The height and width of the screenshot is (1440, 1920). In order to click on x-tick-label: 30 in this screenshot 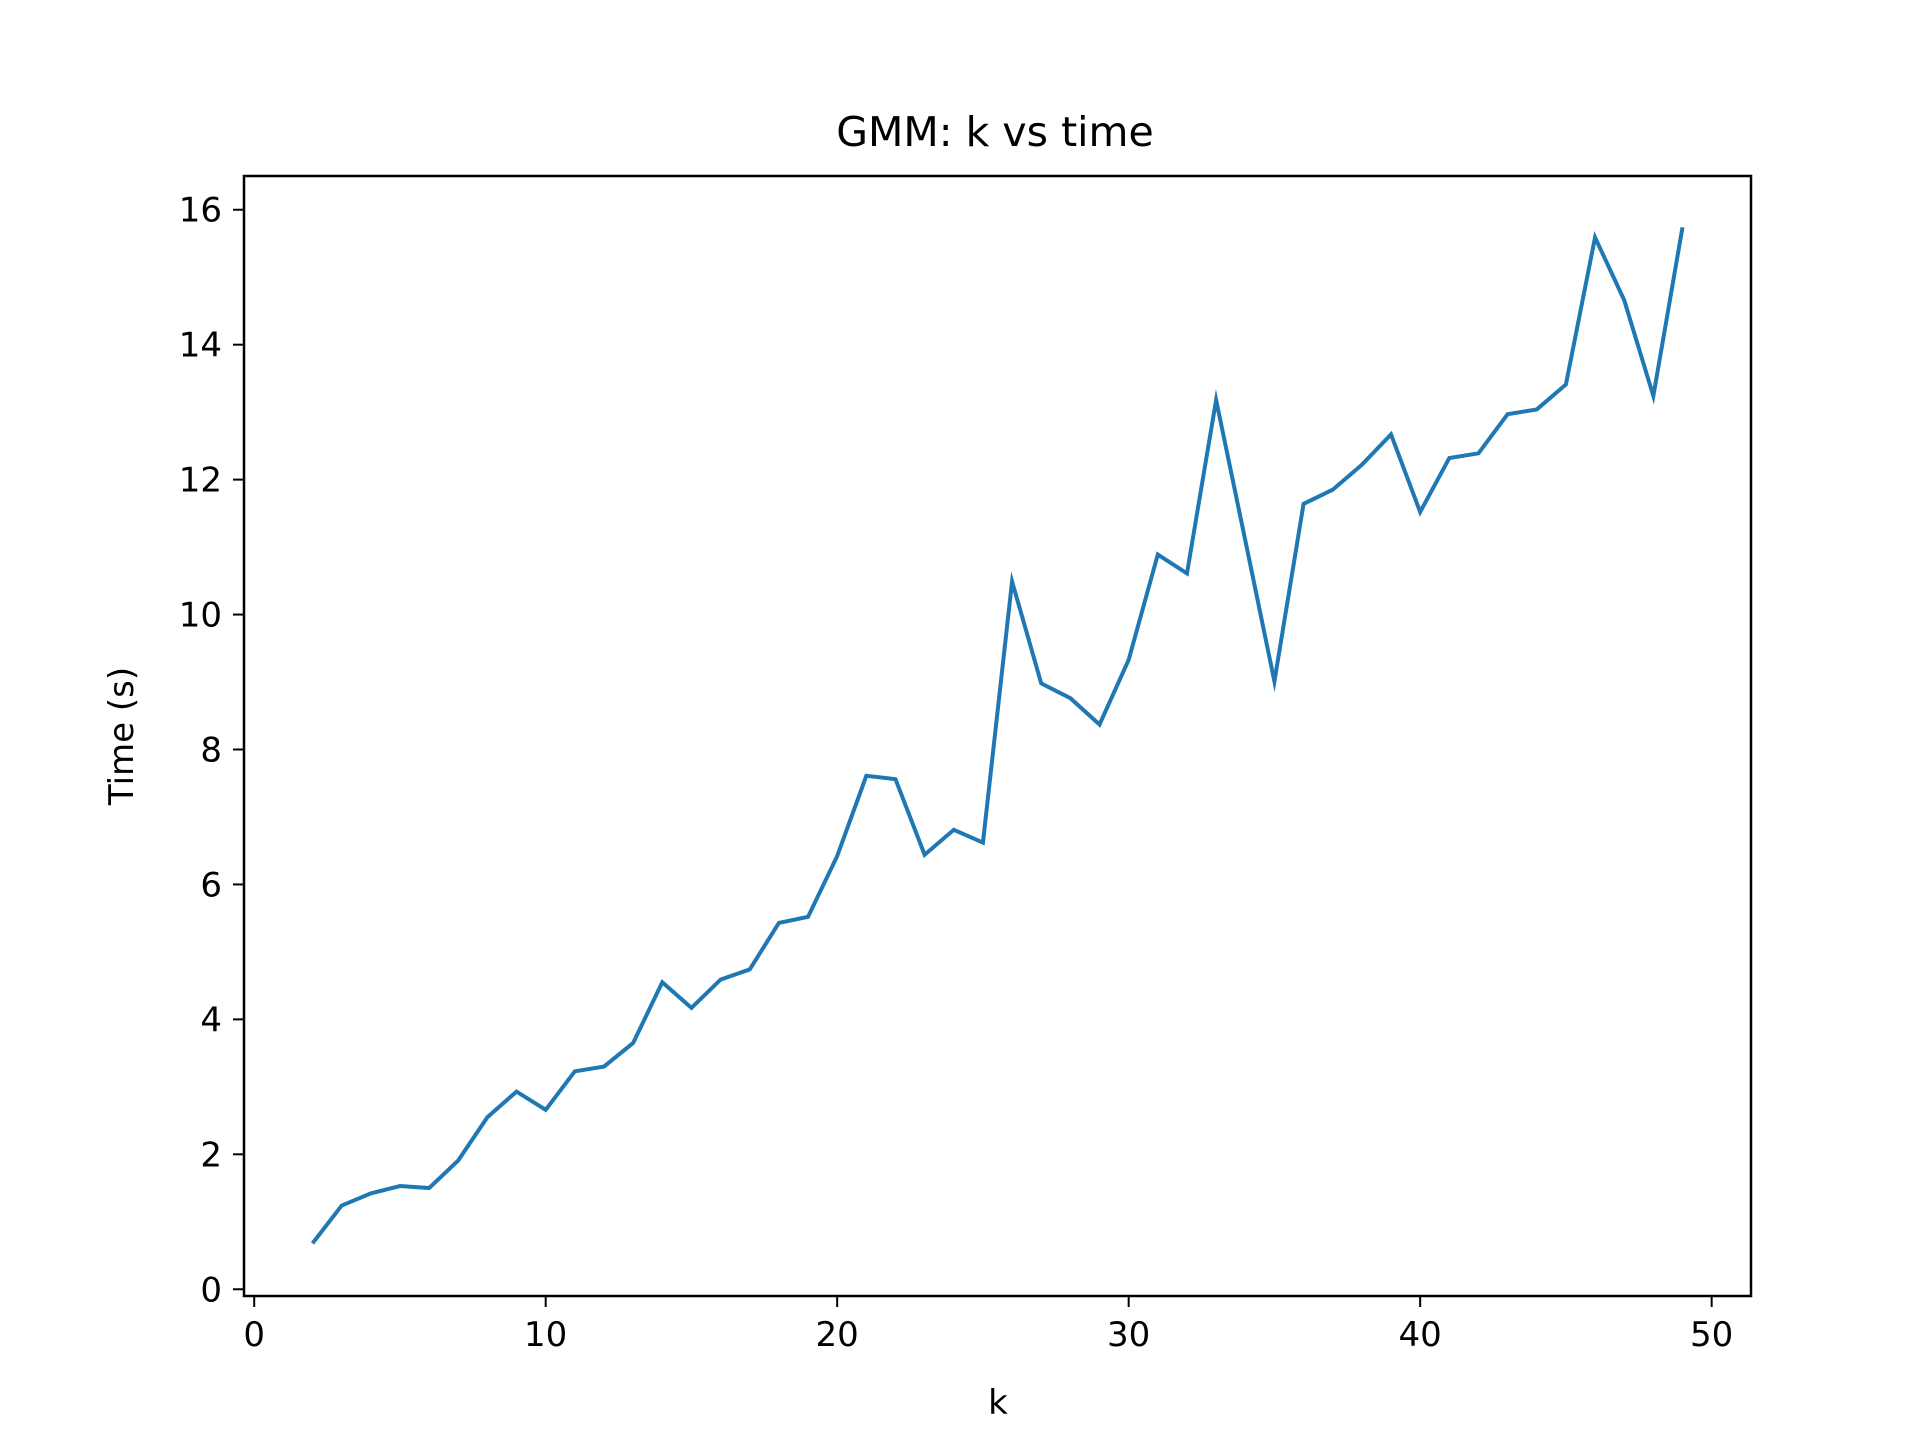, I will do `click(1128, 1335)`.